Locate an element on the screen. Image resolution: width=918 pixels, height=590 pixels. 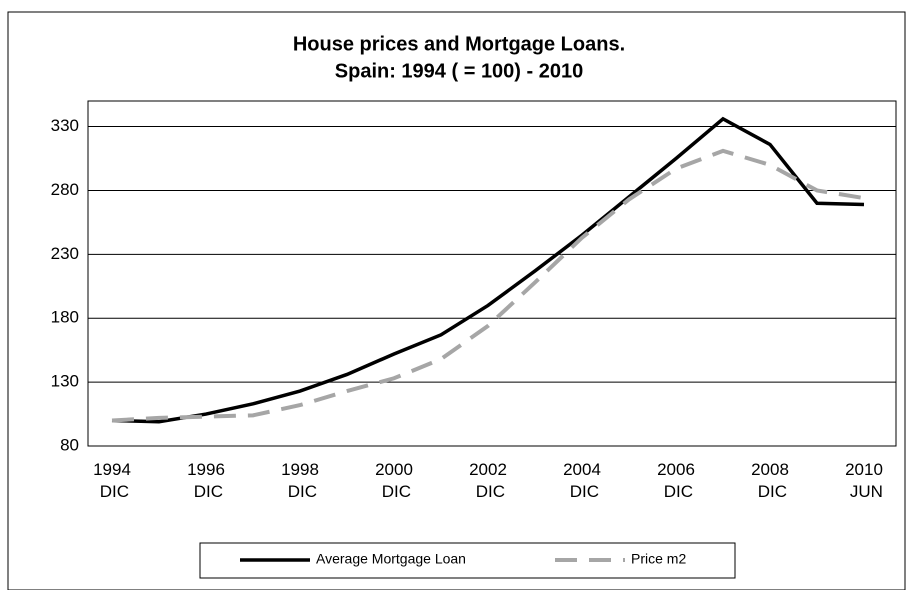
x-tick-label: 1996 DIC is located at coordinates (206, 480).